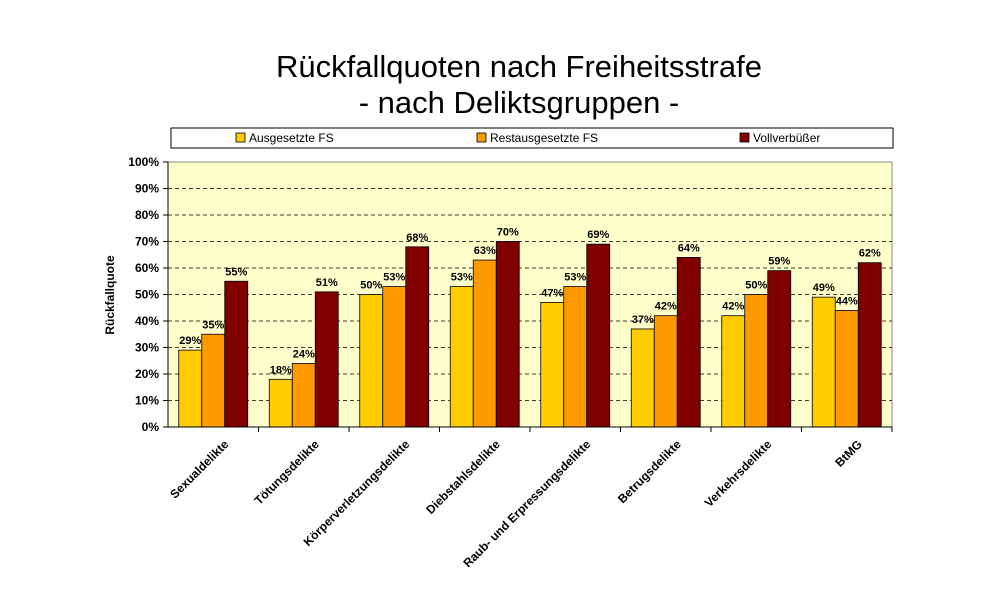  Describe the element at coordinates (147, 215) in the screenshot. I see `y-tick-label: 80%` at that location.